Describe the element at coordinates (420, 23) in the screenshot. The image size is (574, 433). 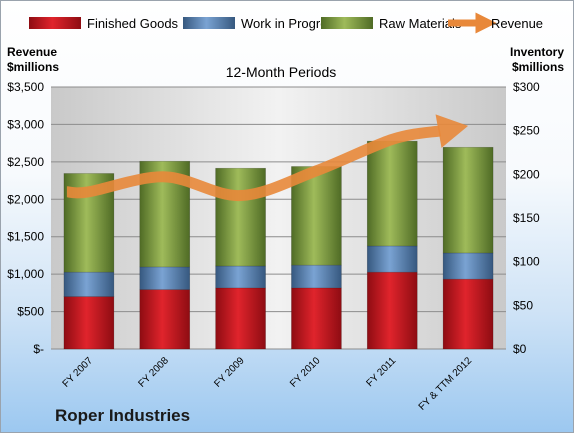
I see `legend-label-raw-materials: Raw Materials` at that location.